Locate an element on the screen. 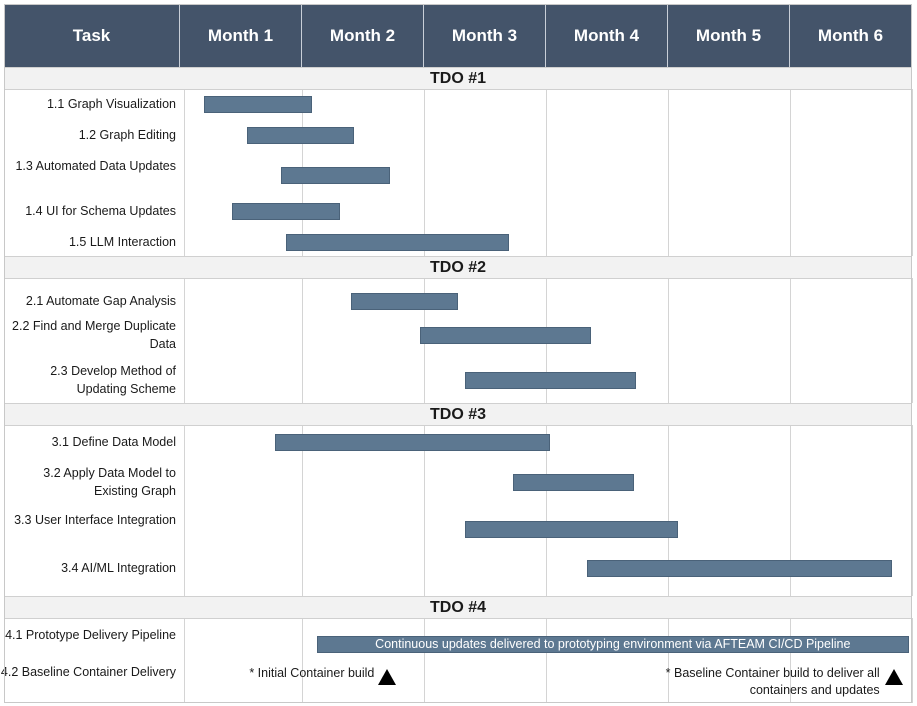  task-label: 1.4 UI for Schema Updates is located at coordinates (100, 211).